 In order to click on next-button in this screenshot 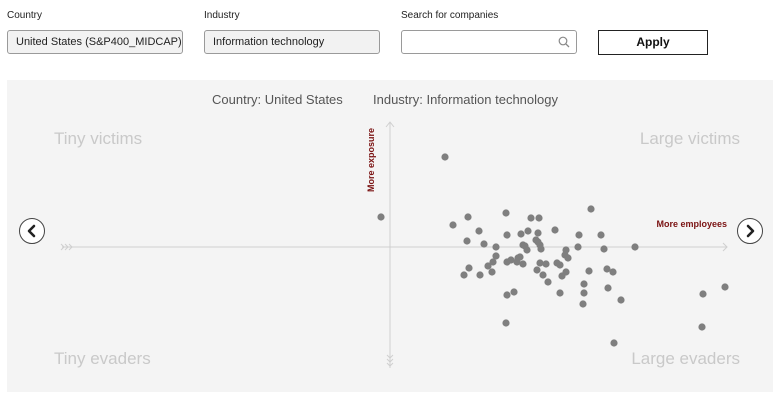, I will do `click(750, 231)`.